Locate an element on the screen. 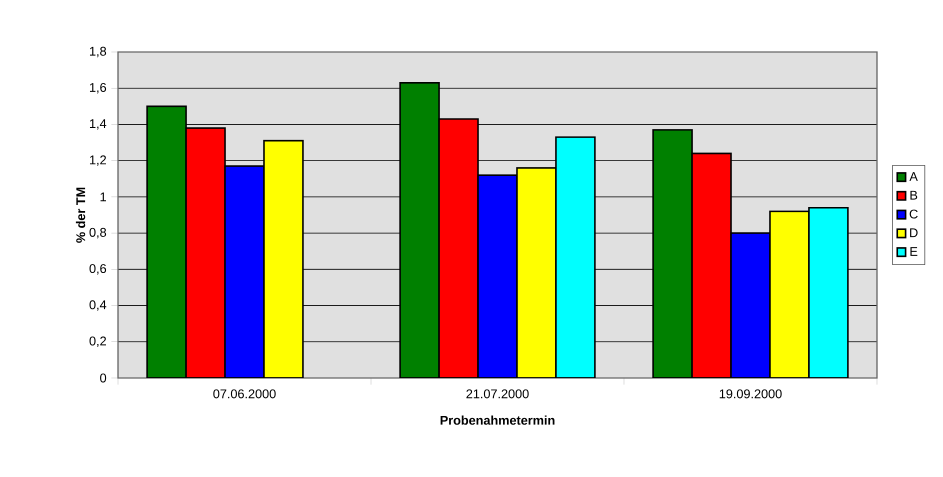  legend-label: B is located at coordinates (914, 195).